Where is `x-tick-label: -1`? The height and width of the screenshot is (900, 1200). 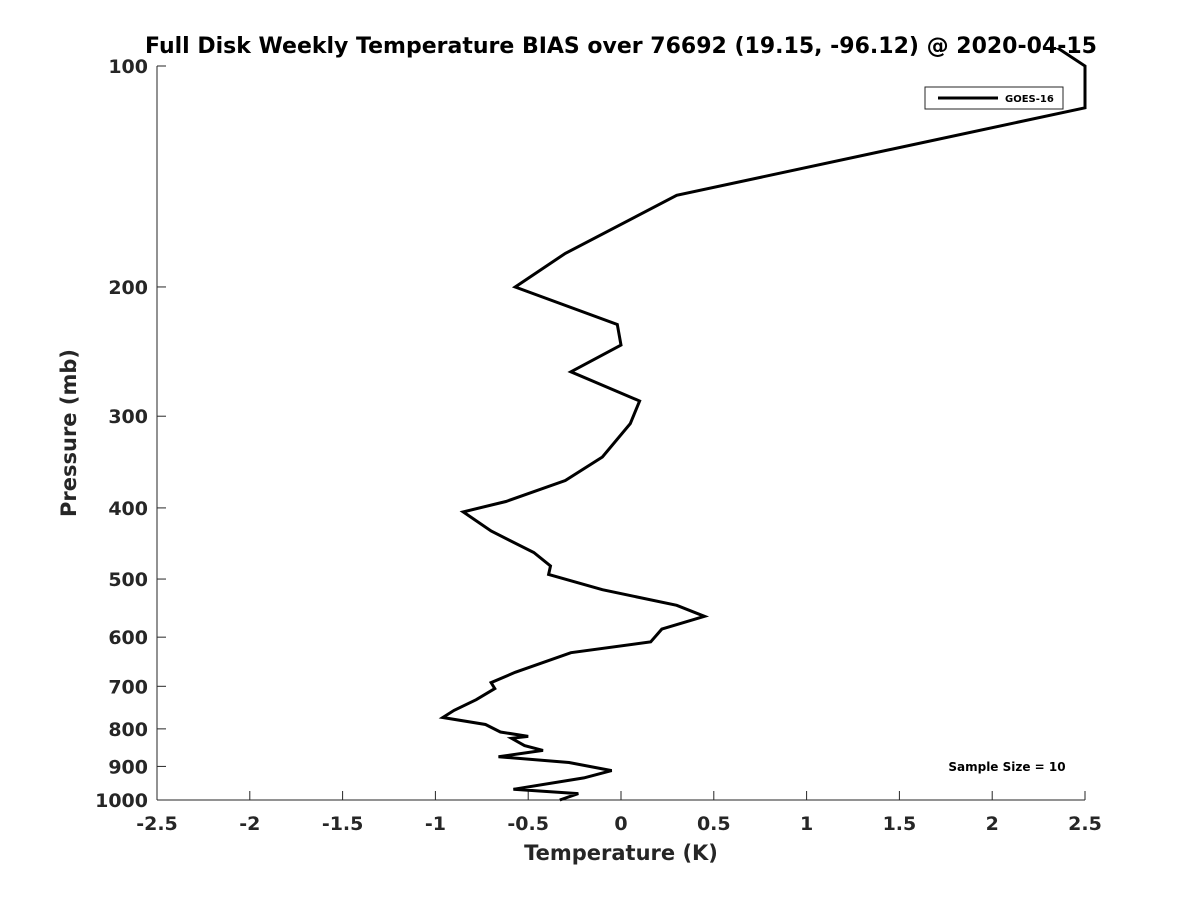
x-tick-label: -1 is located at coordinates (435, 824).